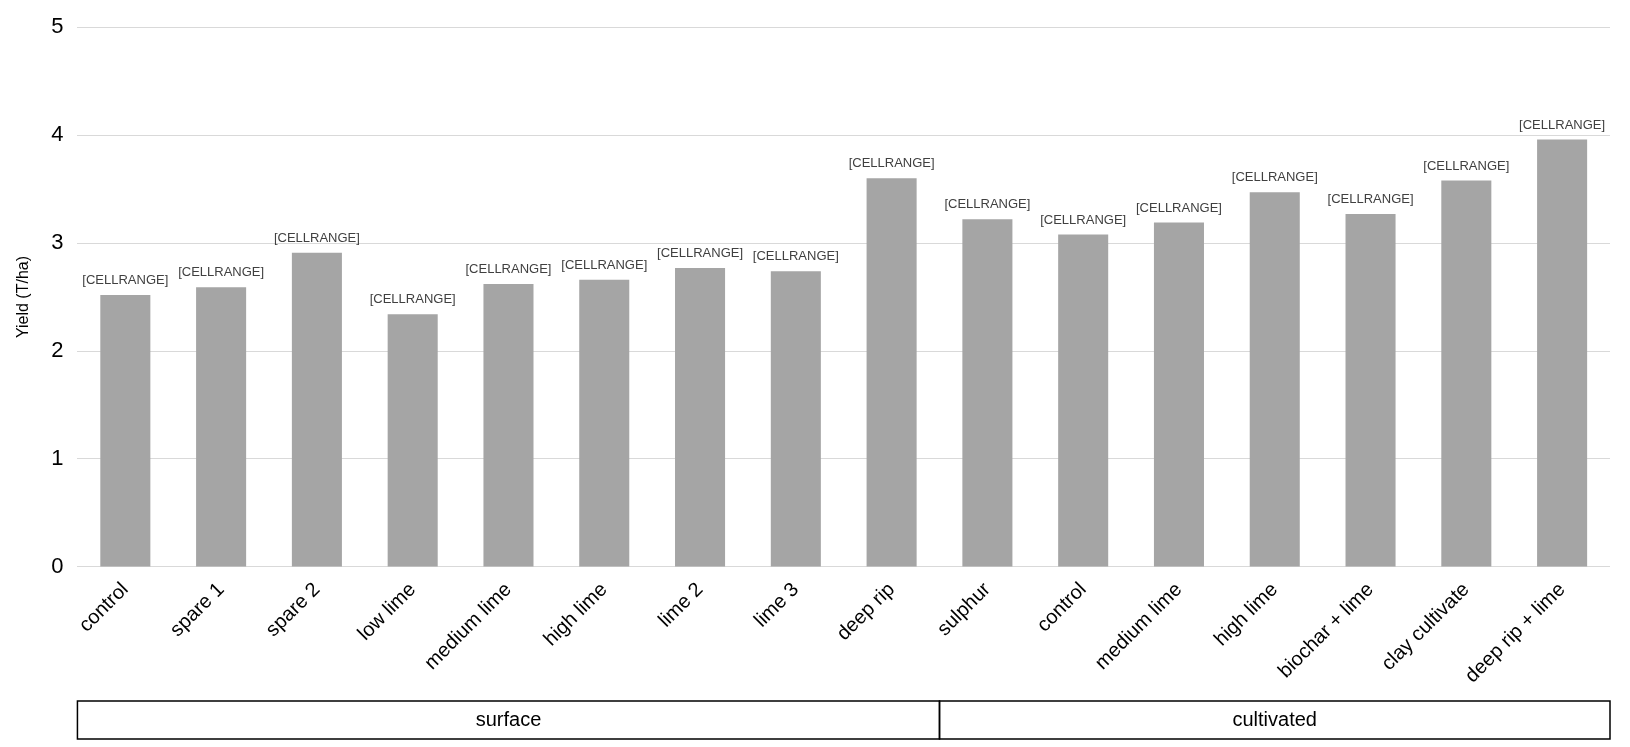 The height and width of the screenshot is (747, 1630). I want to click on y-axis-title: Yield (T/ha), so click(23, 297).